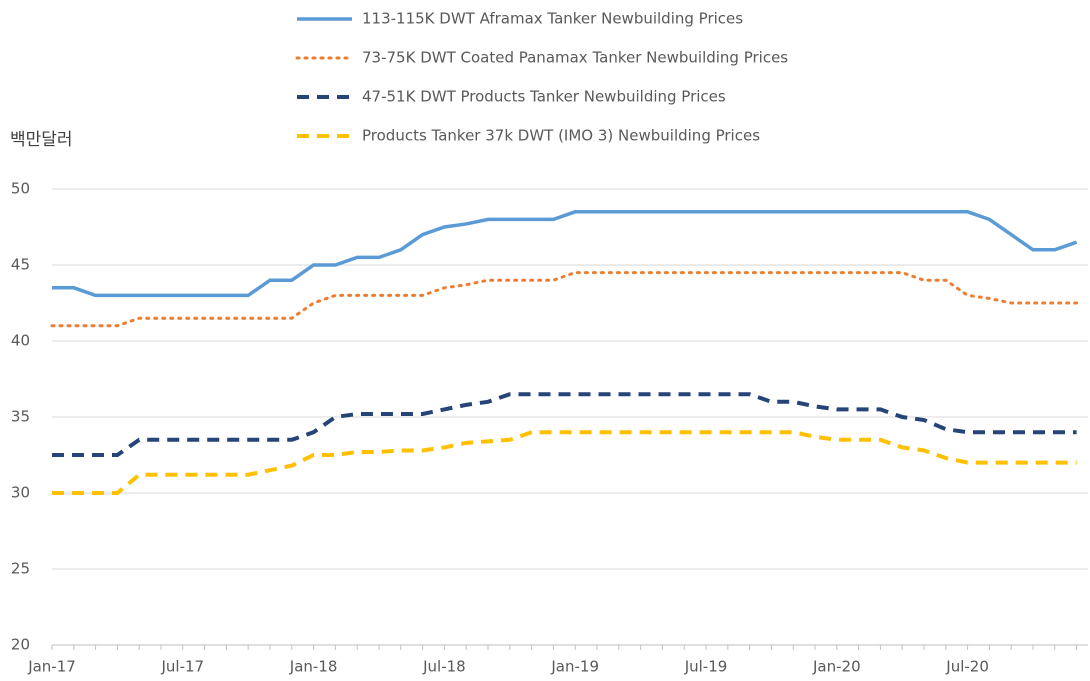 The image size is (1090, 681). Describe the element at coordinates (20, 493) in the screenshot. I see `y-tick-label: 30` at that location.